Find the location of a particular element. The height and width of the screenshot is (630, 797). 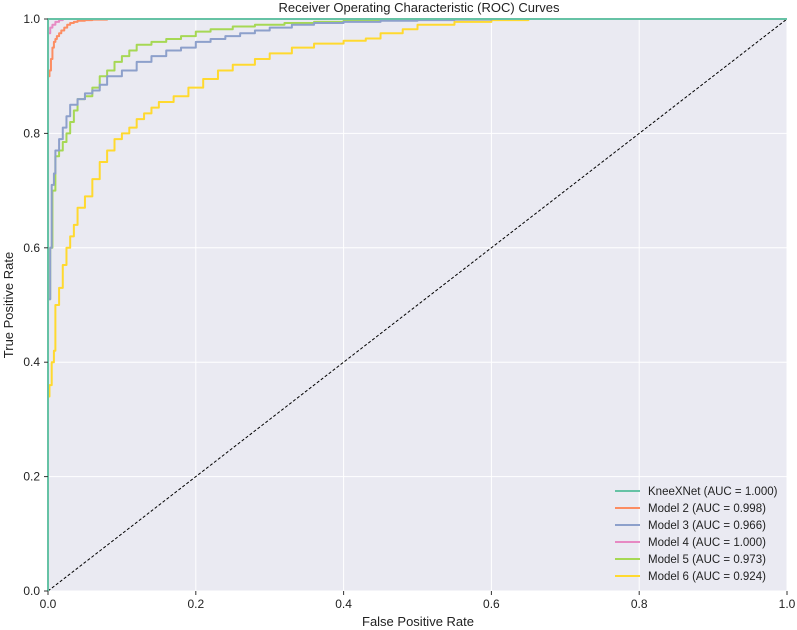

y-tick-label: 0.4 is located at coordinates (31, 362).